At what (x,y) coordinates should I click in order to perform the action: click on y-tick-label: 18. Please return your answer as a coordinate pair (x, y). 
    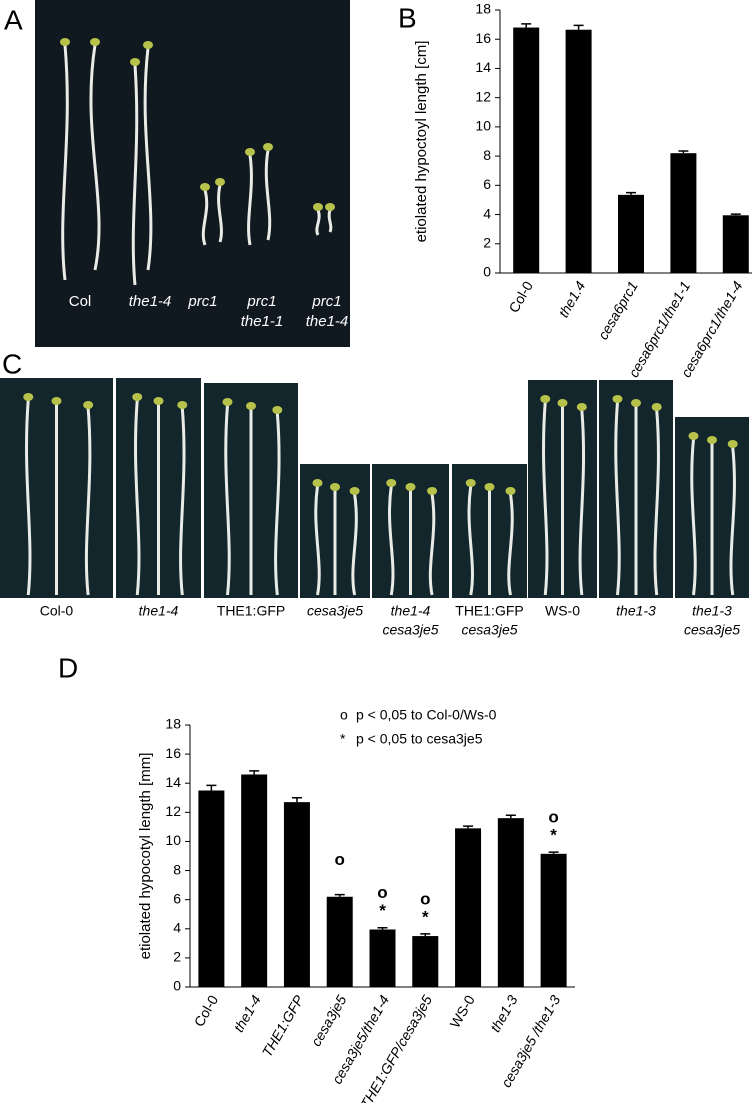
    Looking at the image, I should click on (173, 724).